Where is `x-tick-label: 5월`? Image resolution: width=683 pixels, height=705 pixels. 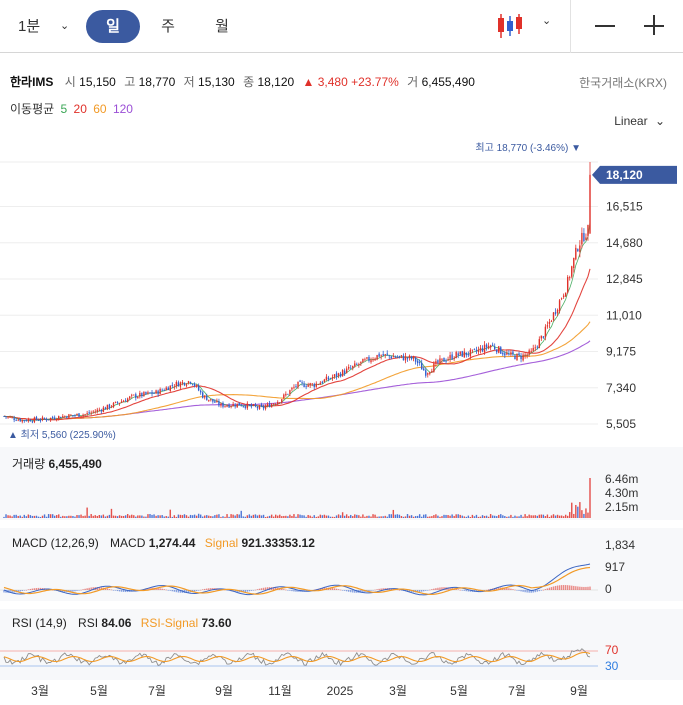 x-tick-label: 5월 is located at coordinates (459, 691).